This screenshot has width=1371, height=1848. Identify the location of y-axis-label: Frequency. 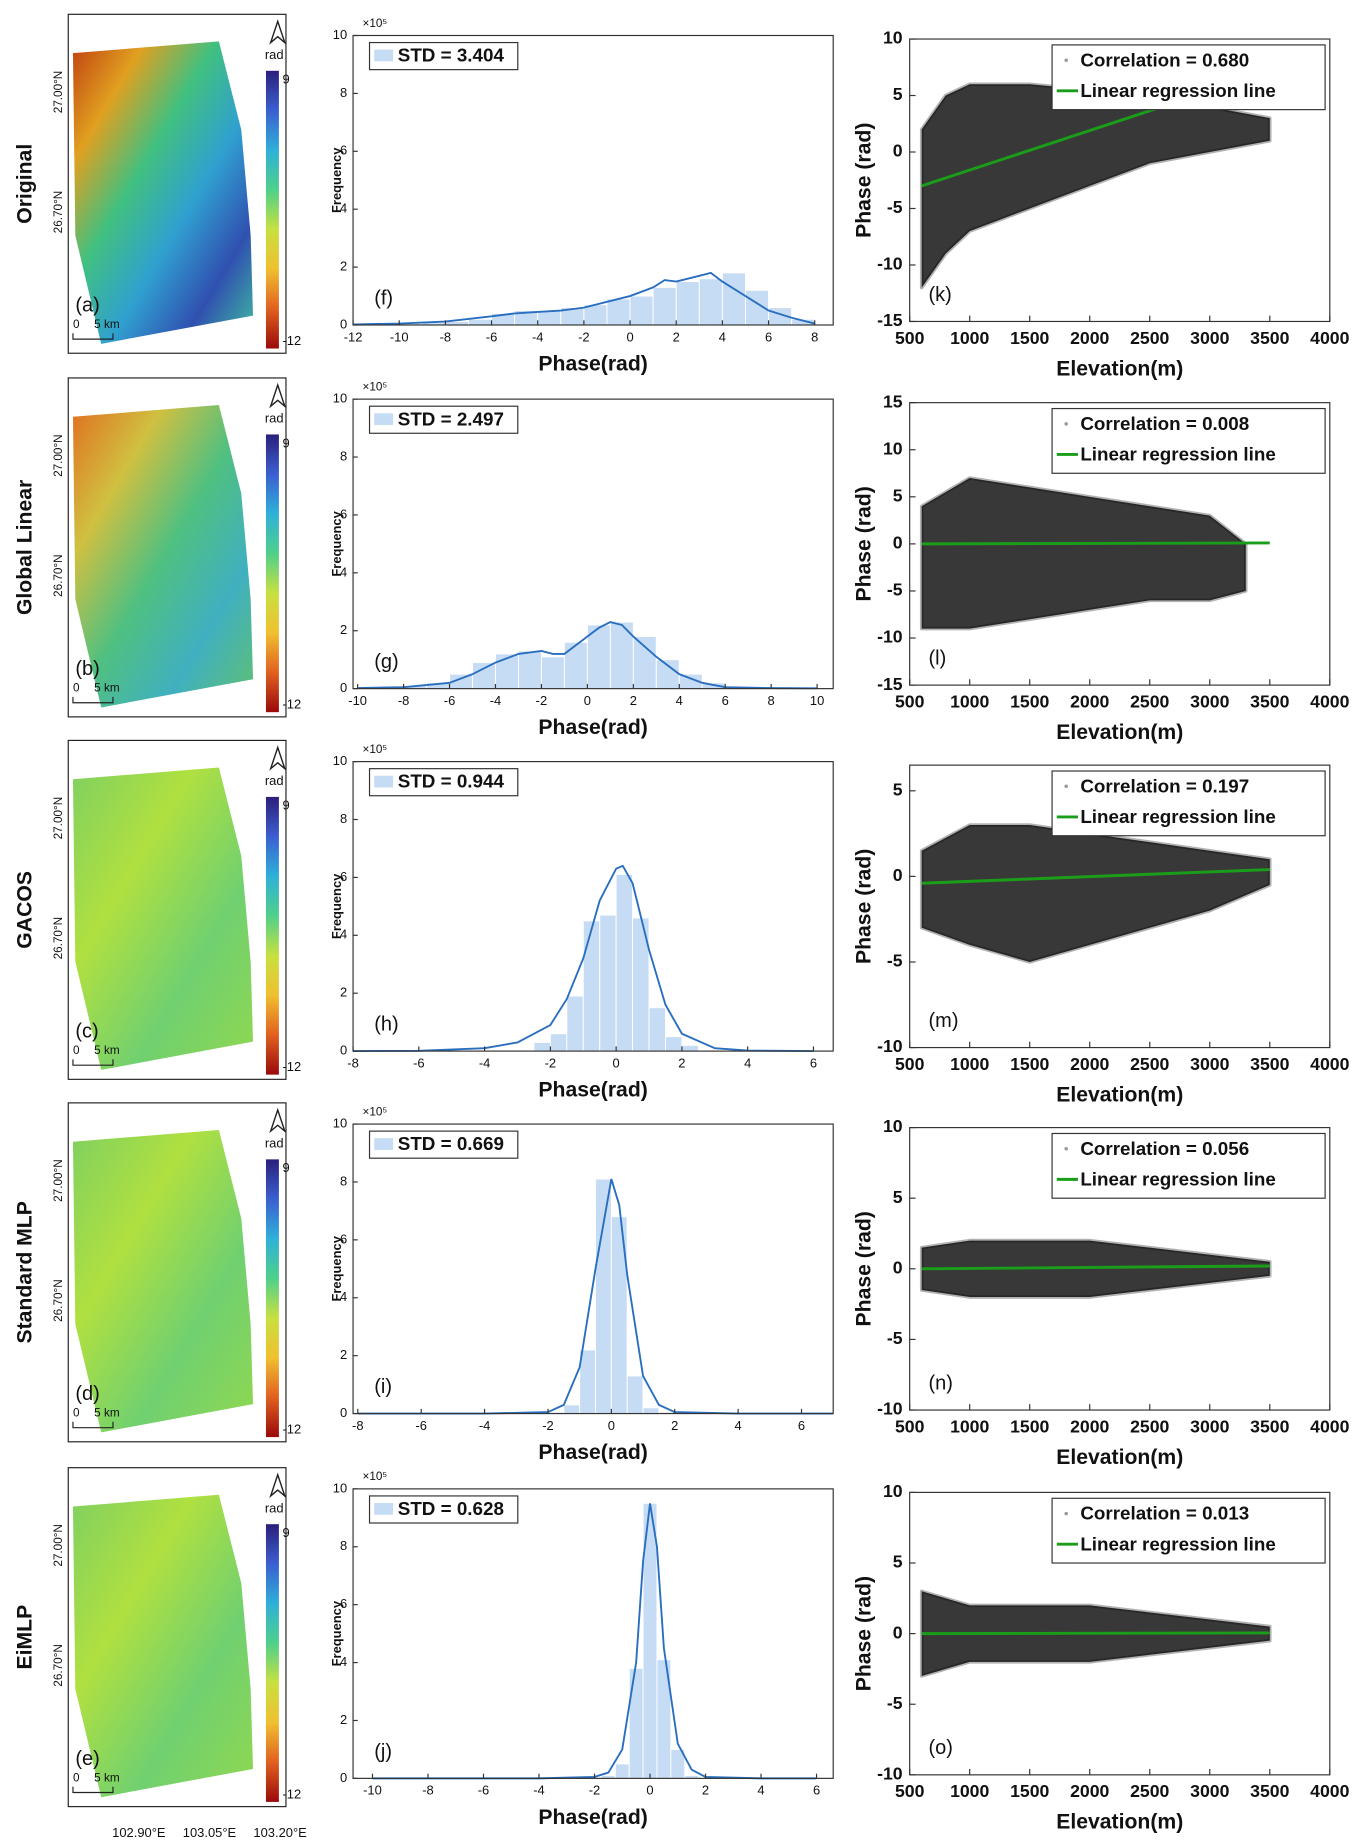
(336, 543).